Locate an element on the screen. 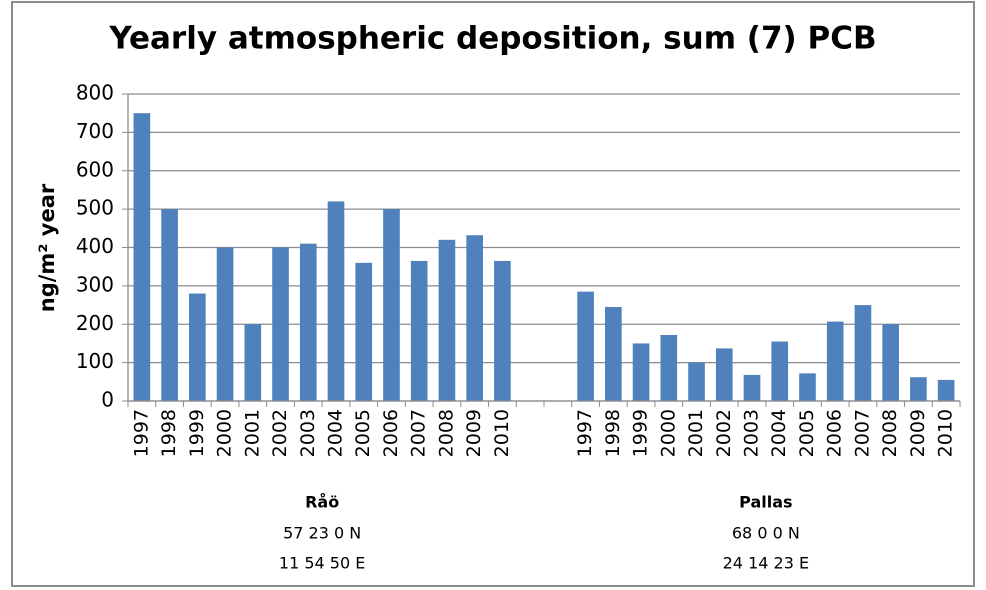  y-tick-label: 400 is located at coordinates (95, 246).